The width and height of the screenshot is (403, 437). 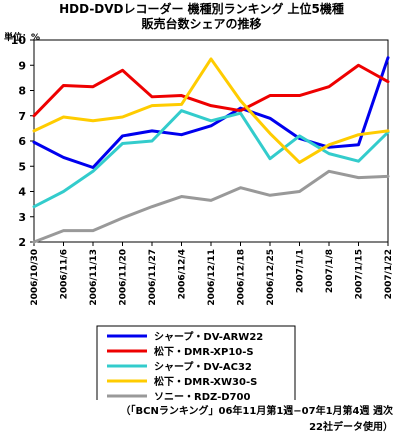 I want to click on y-tick-label: 3, so click(x=22, y=217).